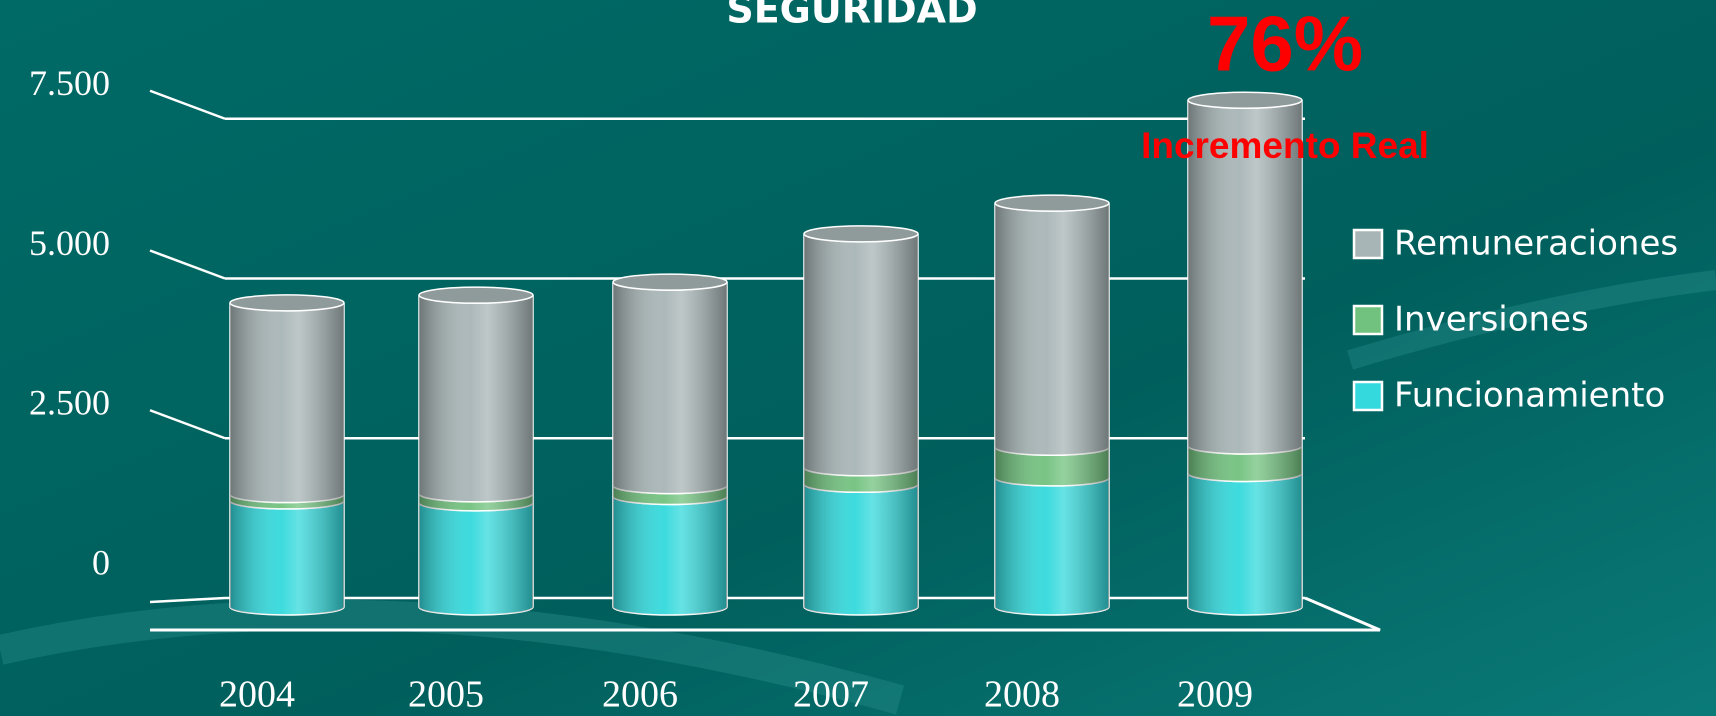  I want to click on x-tick-label: 2007, so click(831, 695).